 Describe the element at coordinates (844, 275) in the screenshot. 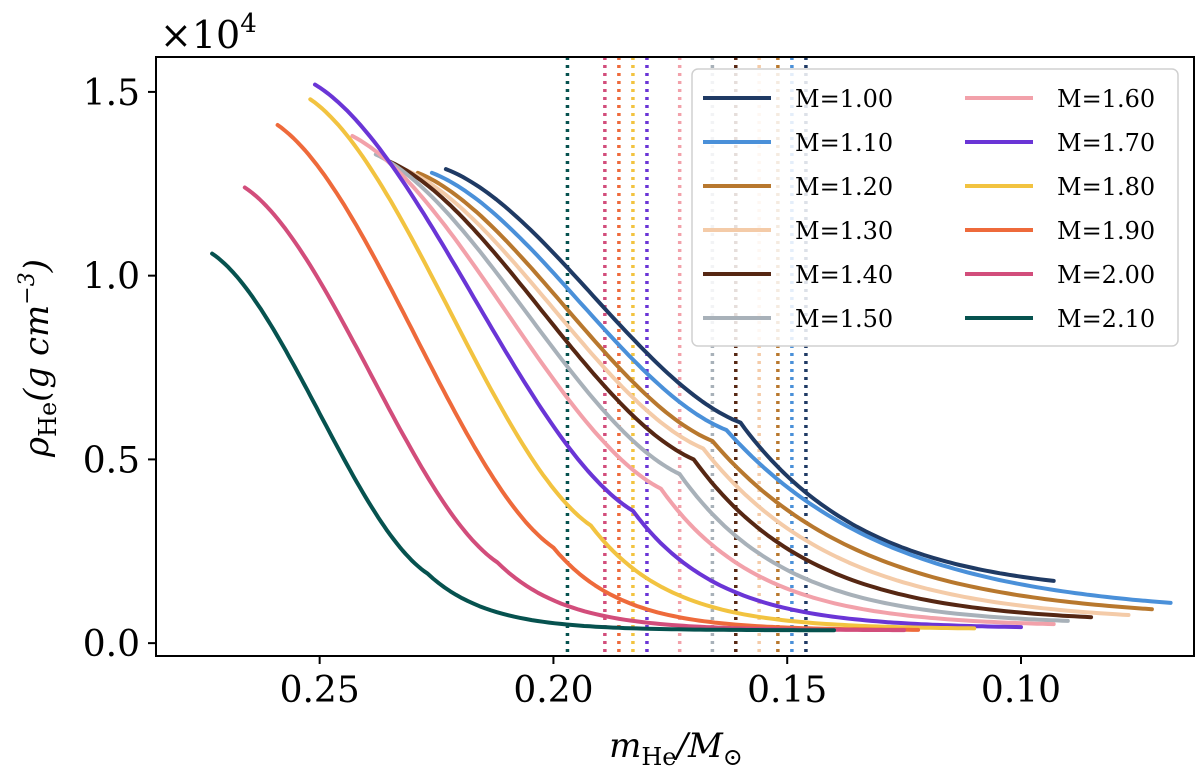

I see `legend-label: M=1.40` at that location.